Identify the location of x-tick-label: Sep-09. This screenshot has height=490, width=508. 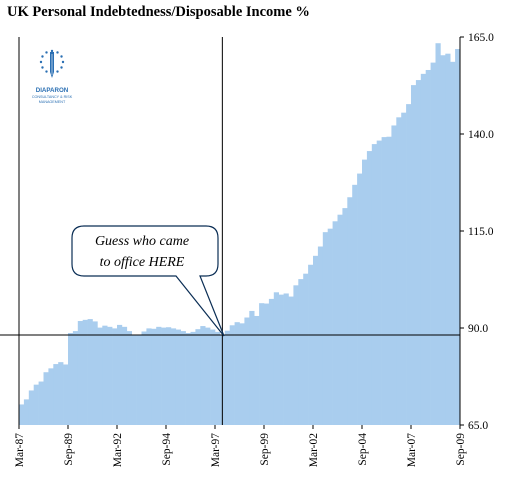
(461, 449).